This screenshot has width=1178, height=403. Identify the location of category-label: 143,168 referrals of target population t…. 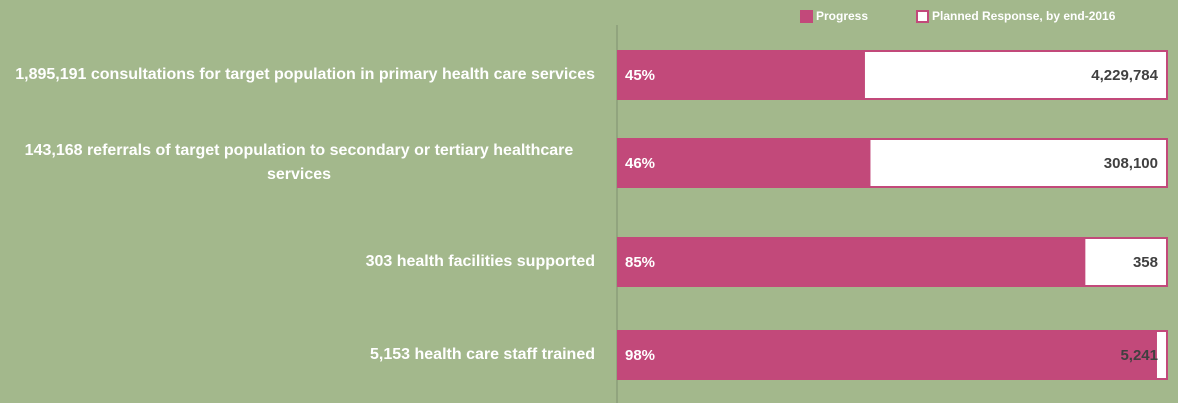
(299, 162).